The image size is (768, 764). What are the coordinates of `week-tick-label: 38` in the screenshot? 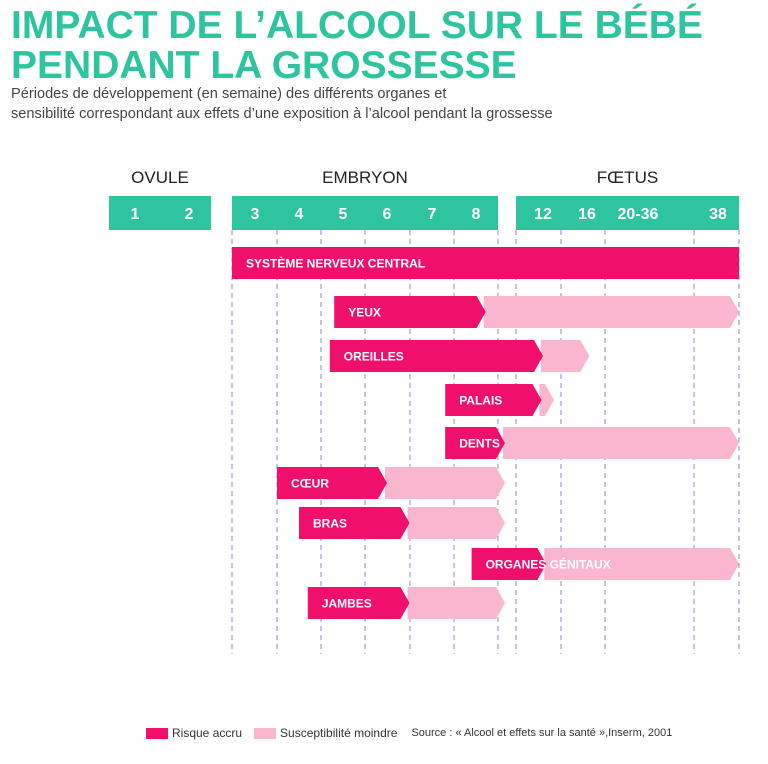 It's located at (718, 214).